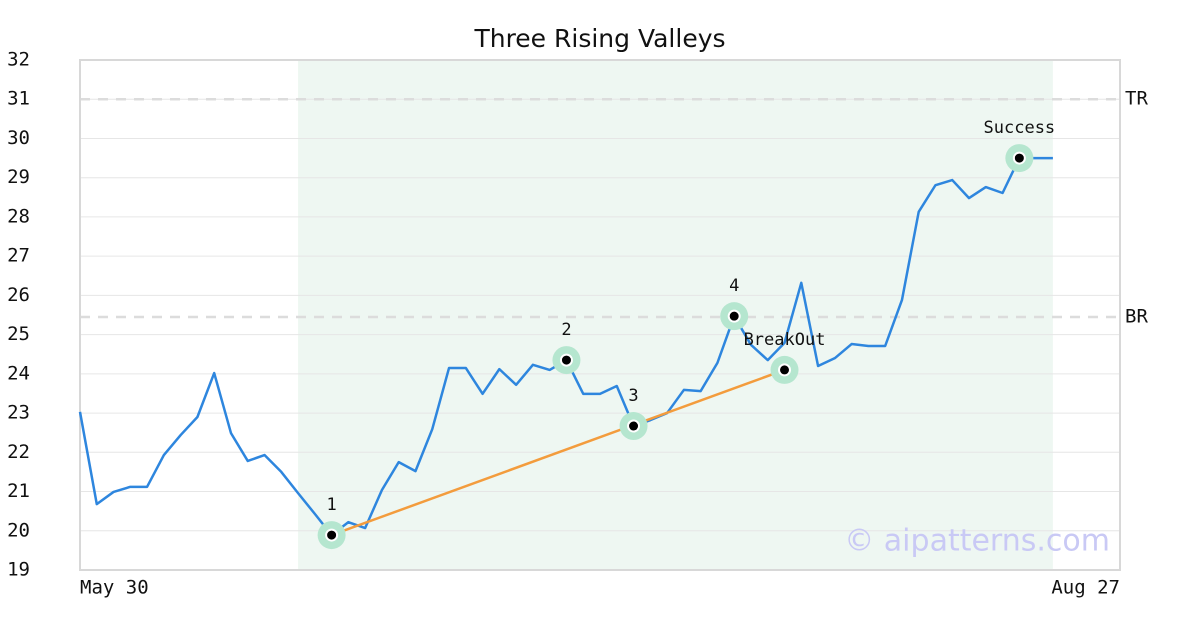 The height and width of the screenshot is (630, 1200). Describe the element at coordinates (558, 452) in the screenshot. I see `trend-line` at that location.